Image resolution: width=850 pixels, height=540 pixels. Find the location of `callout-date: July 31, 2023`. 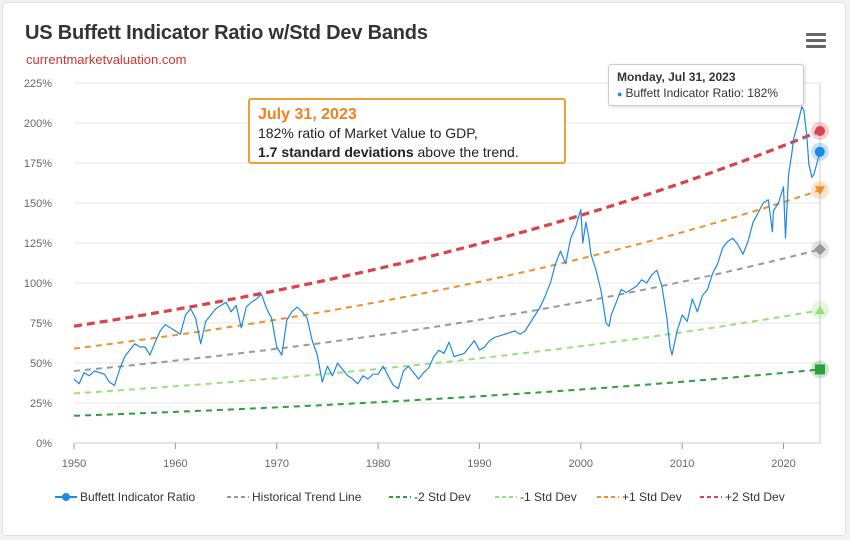

callout-date: July 31, 2023 is located at coordinates (307, 114).